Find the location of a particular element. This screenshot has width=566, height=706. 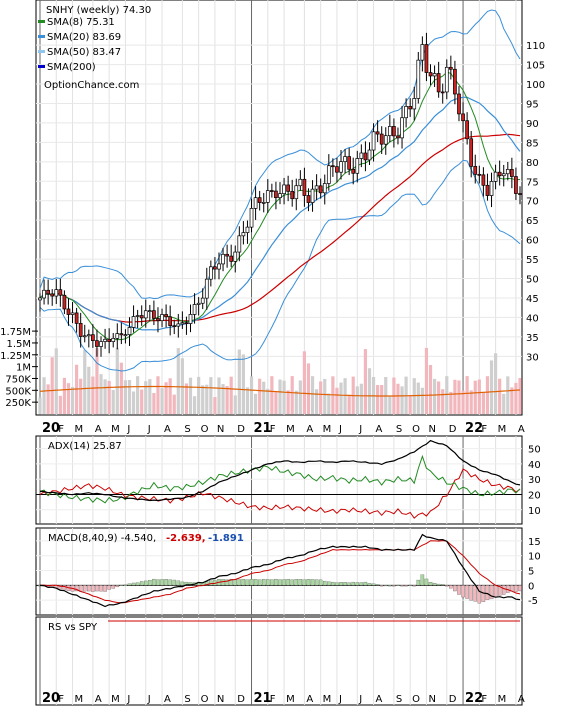

macd-tick-label: 10 is located at coordinates (534, 557).